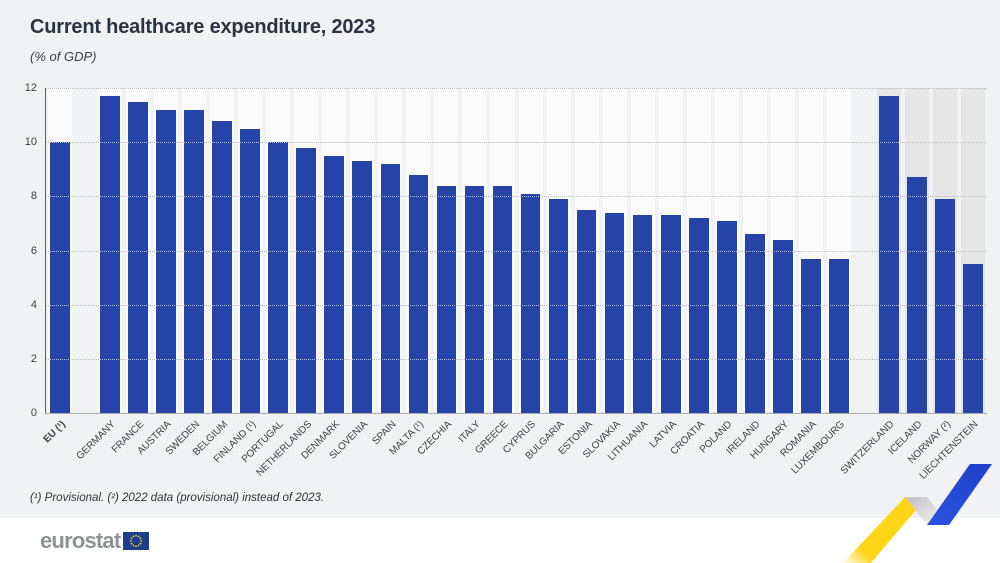 The height and width of the screenshot is (563, 1000). What do you see at coordinates (698, 315) in the screenshot?
I see `bar-croatia` at bounding box center [698, 315].